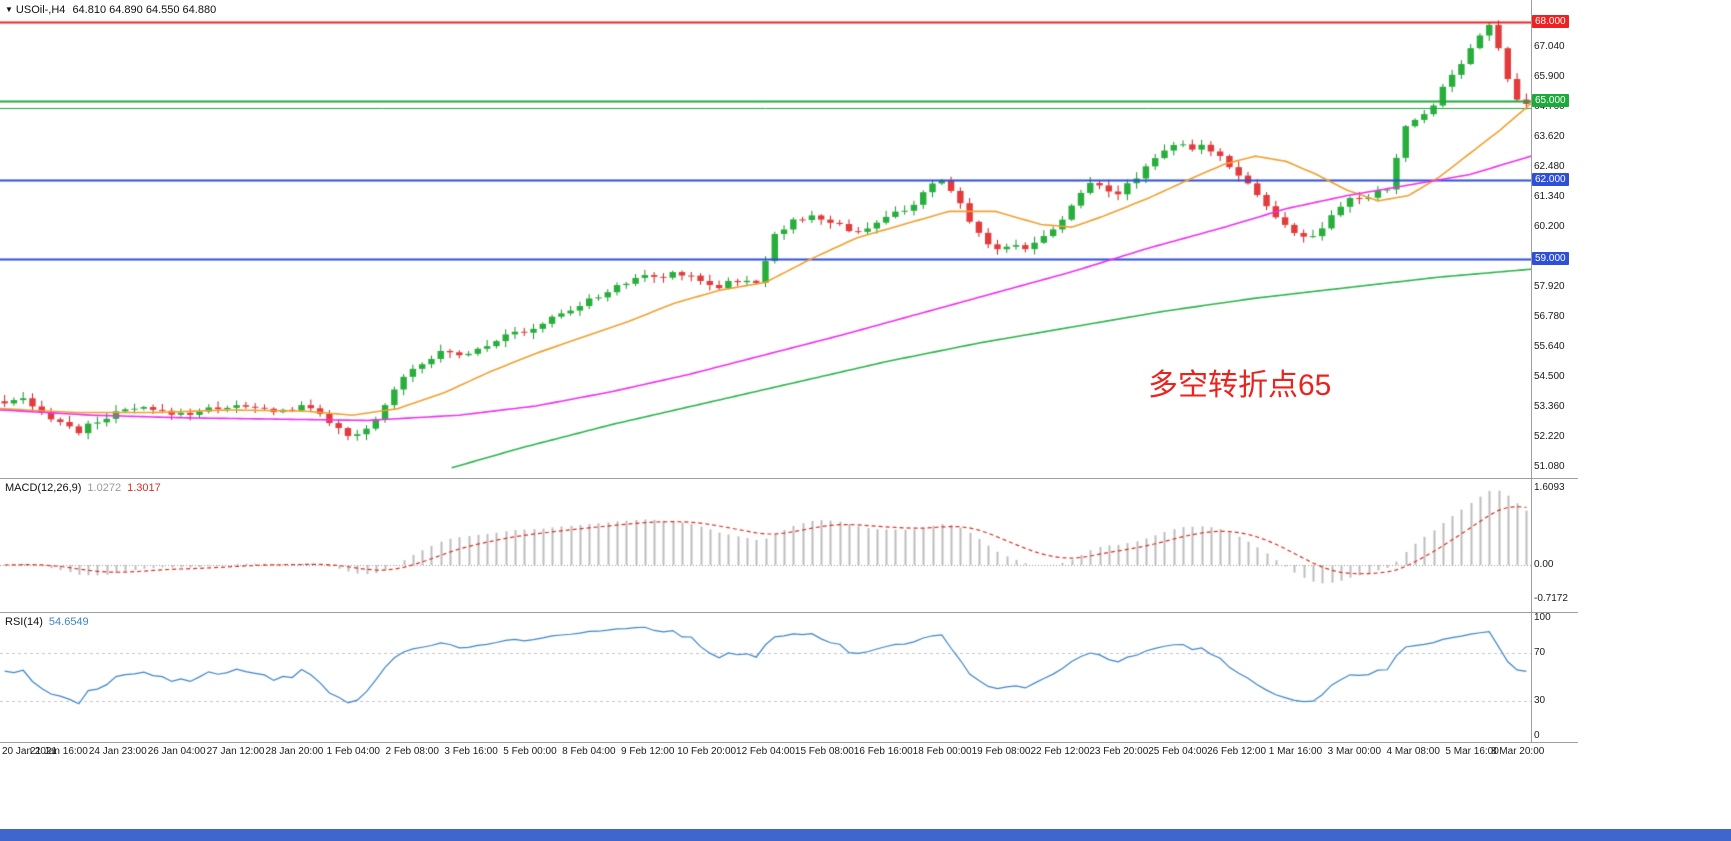 This screenshot has height=841, width=1731. I want to click on chart-annotation: 多空转折点65, so click(1240, 385).